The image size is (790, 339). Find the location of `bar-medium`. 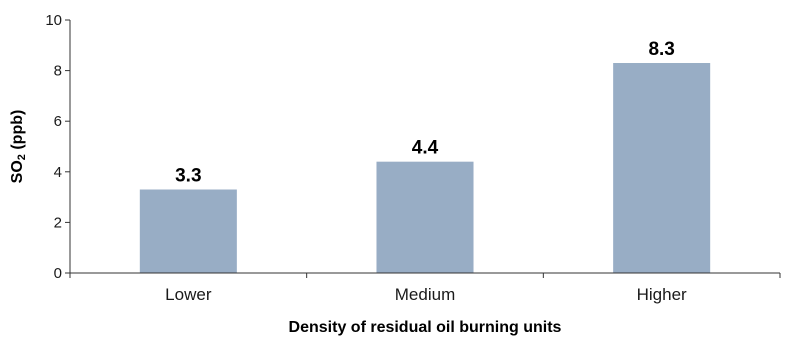

bar-medium is located at coordinates (425, 217).